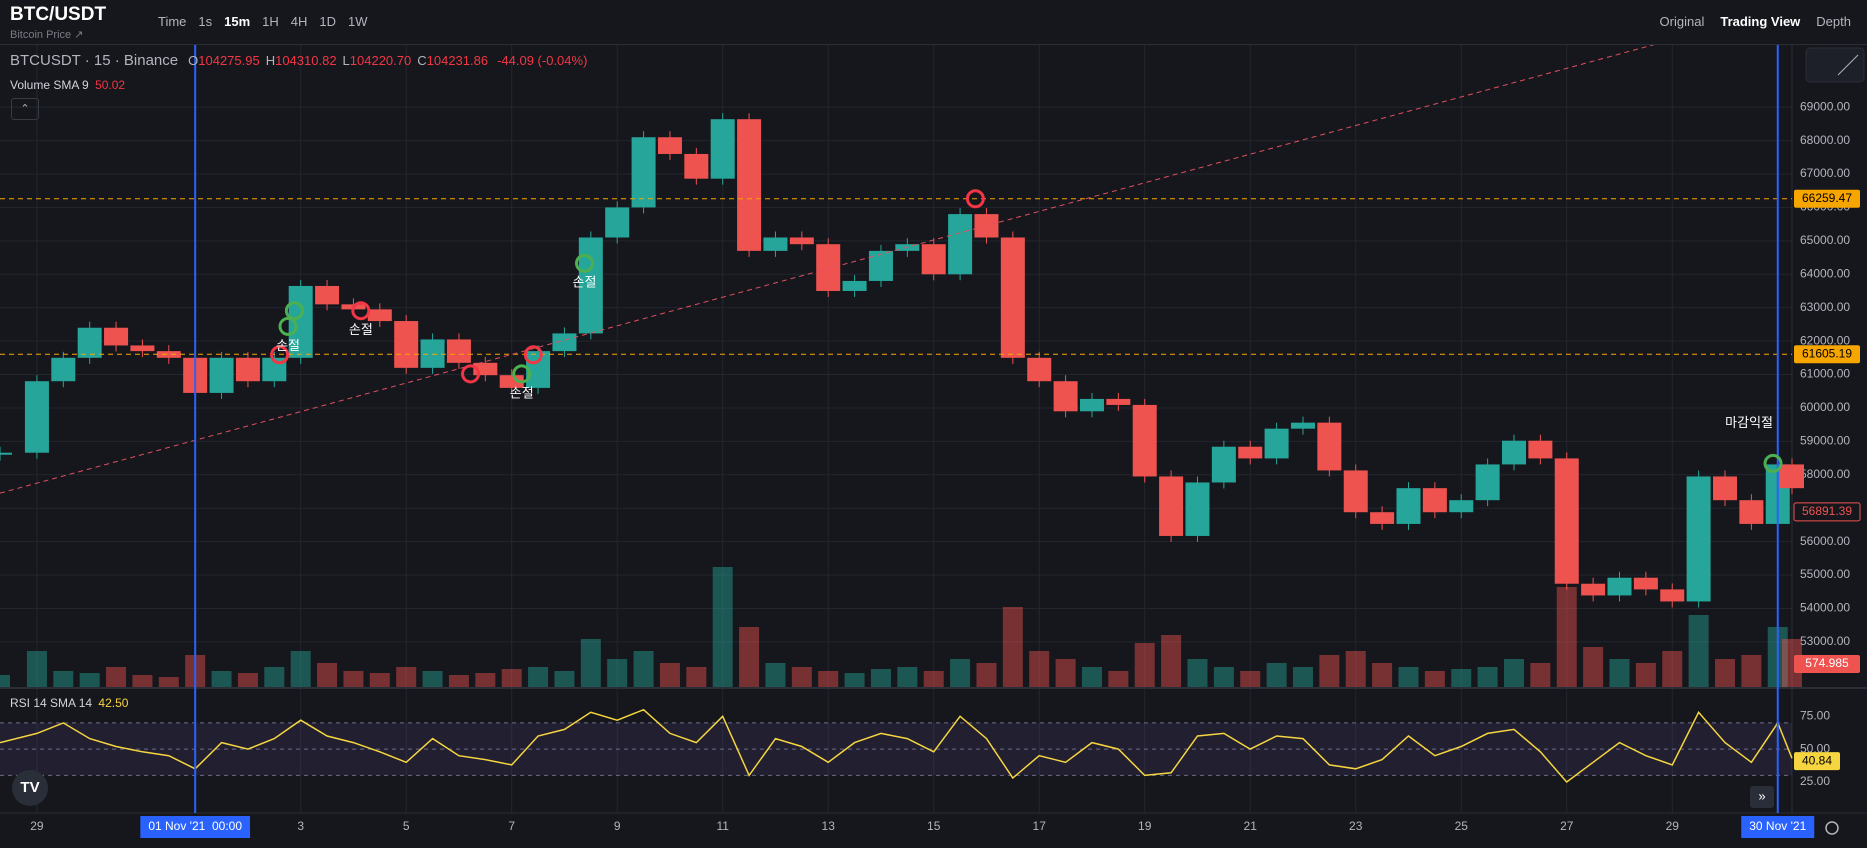 The image size is (1867, 848). I want to click on ohlc-key: L, so click(346, 60).